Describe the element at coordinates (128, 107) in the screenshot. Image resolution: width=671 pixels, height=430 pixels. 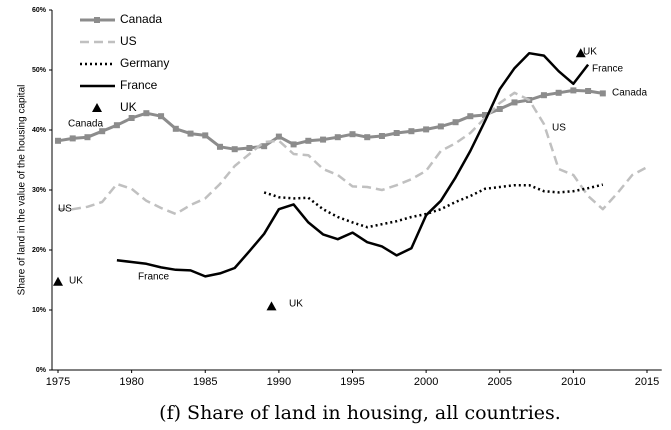
I see `legend-label: UK` at that location.